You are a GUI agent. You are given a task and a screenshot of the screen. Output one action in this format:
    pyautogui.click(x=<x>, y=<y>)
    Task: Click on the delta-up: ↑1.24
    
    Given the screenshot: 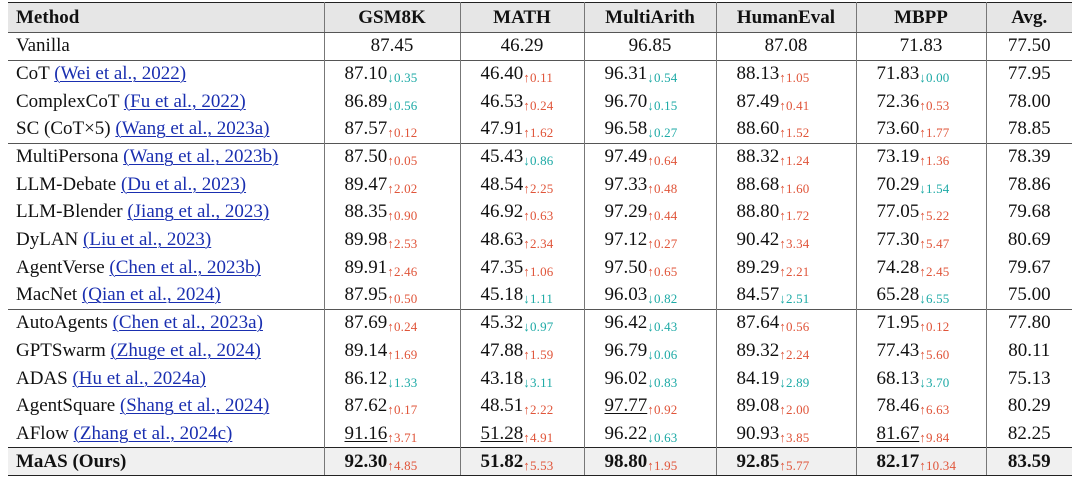 What is the action you would take?
    pyautogui.click(x=794, y=161)
    